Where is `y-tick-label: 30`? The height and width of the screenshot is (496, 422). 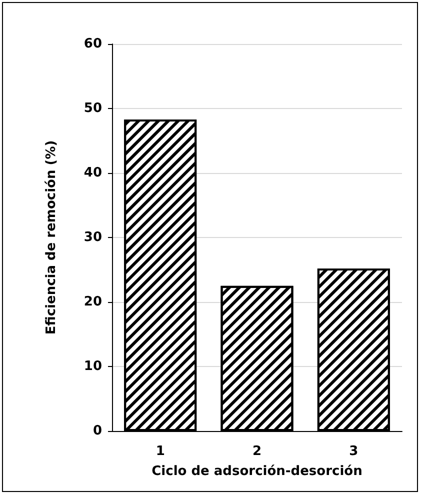 y-tick-label: 30 is located at coordinates (93, 237).